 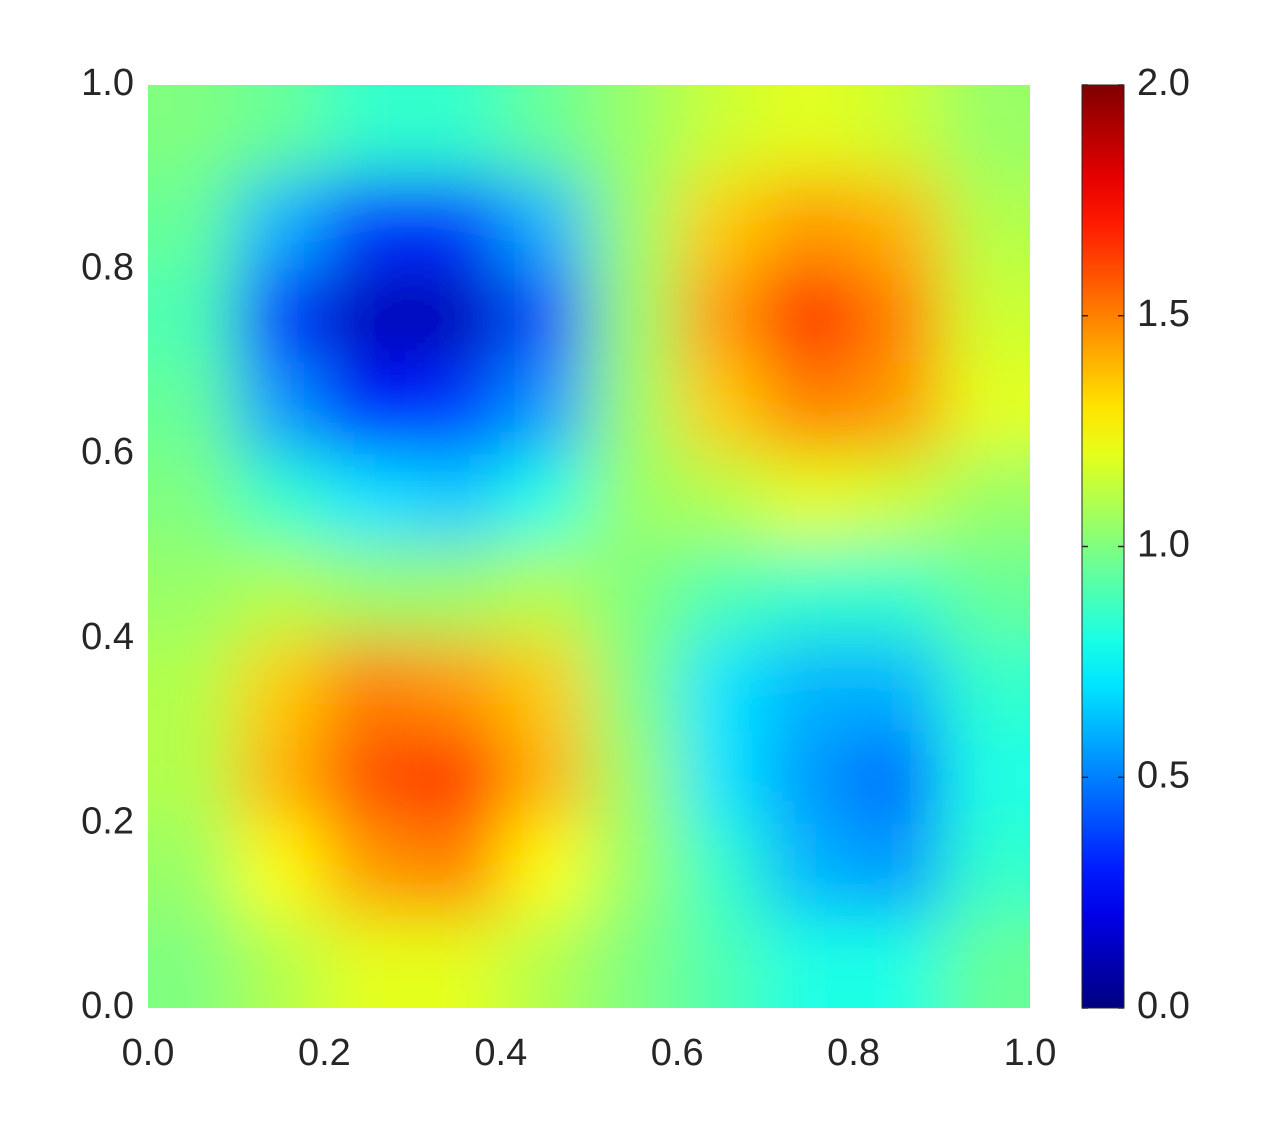 What do you see at coordinates (107, 637) in the screenshot?
I see `y-tick-label: 0.4` at bounding box center [107, 637].